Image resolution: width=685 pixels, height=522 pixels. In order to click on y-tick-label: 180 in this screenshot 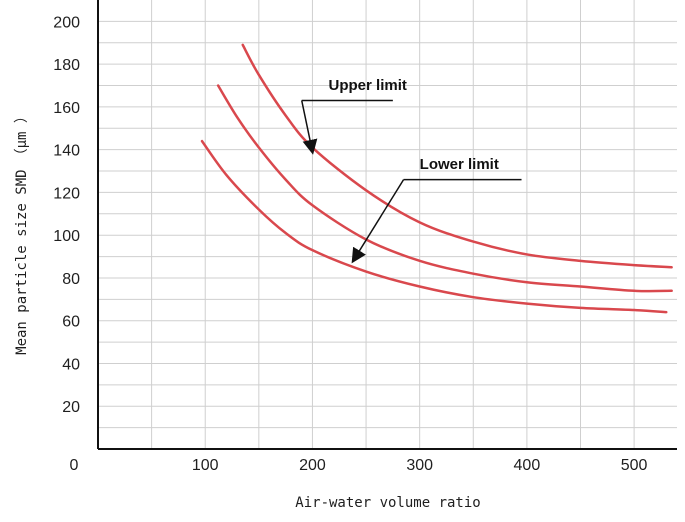, I will do `click(66, 65)`.